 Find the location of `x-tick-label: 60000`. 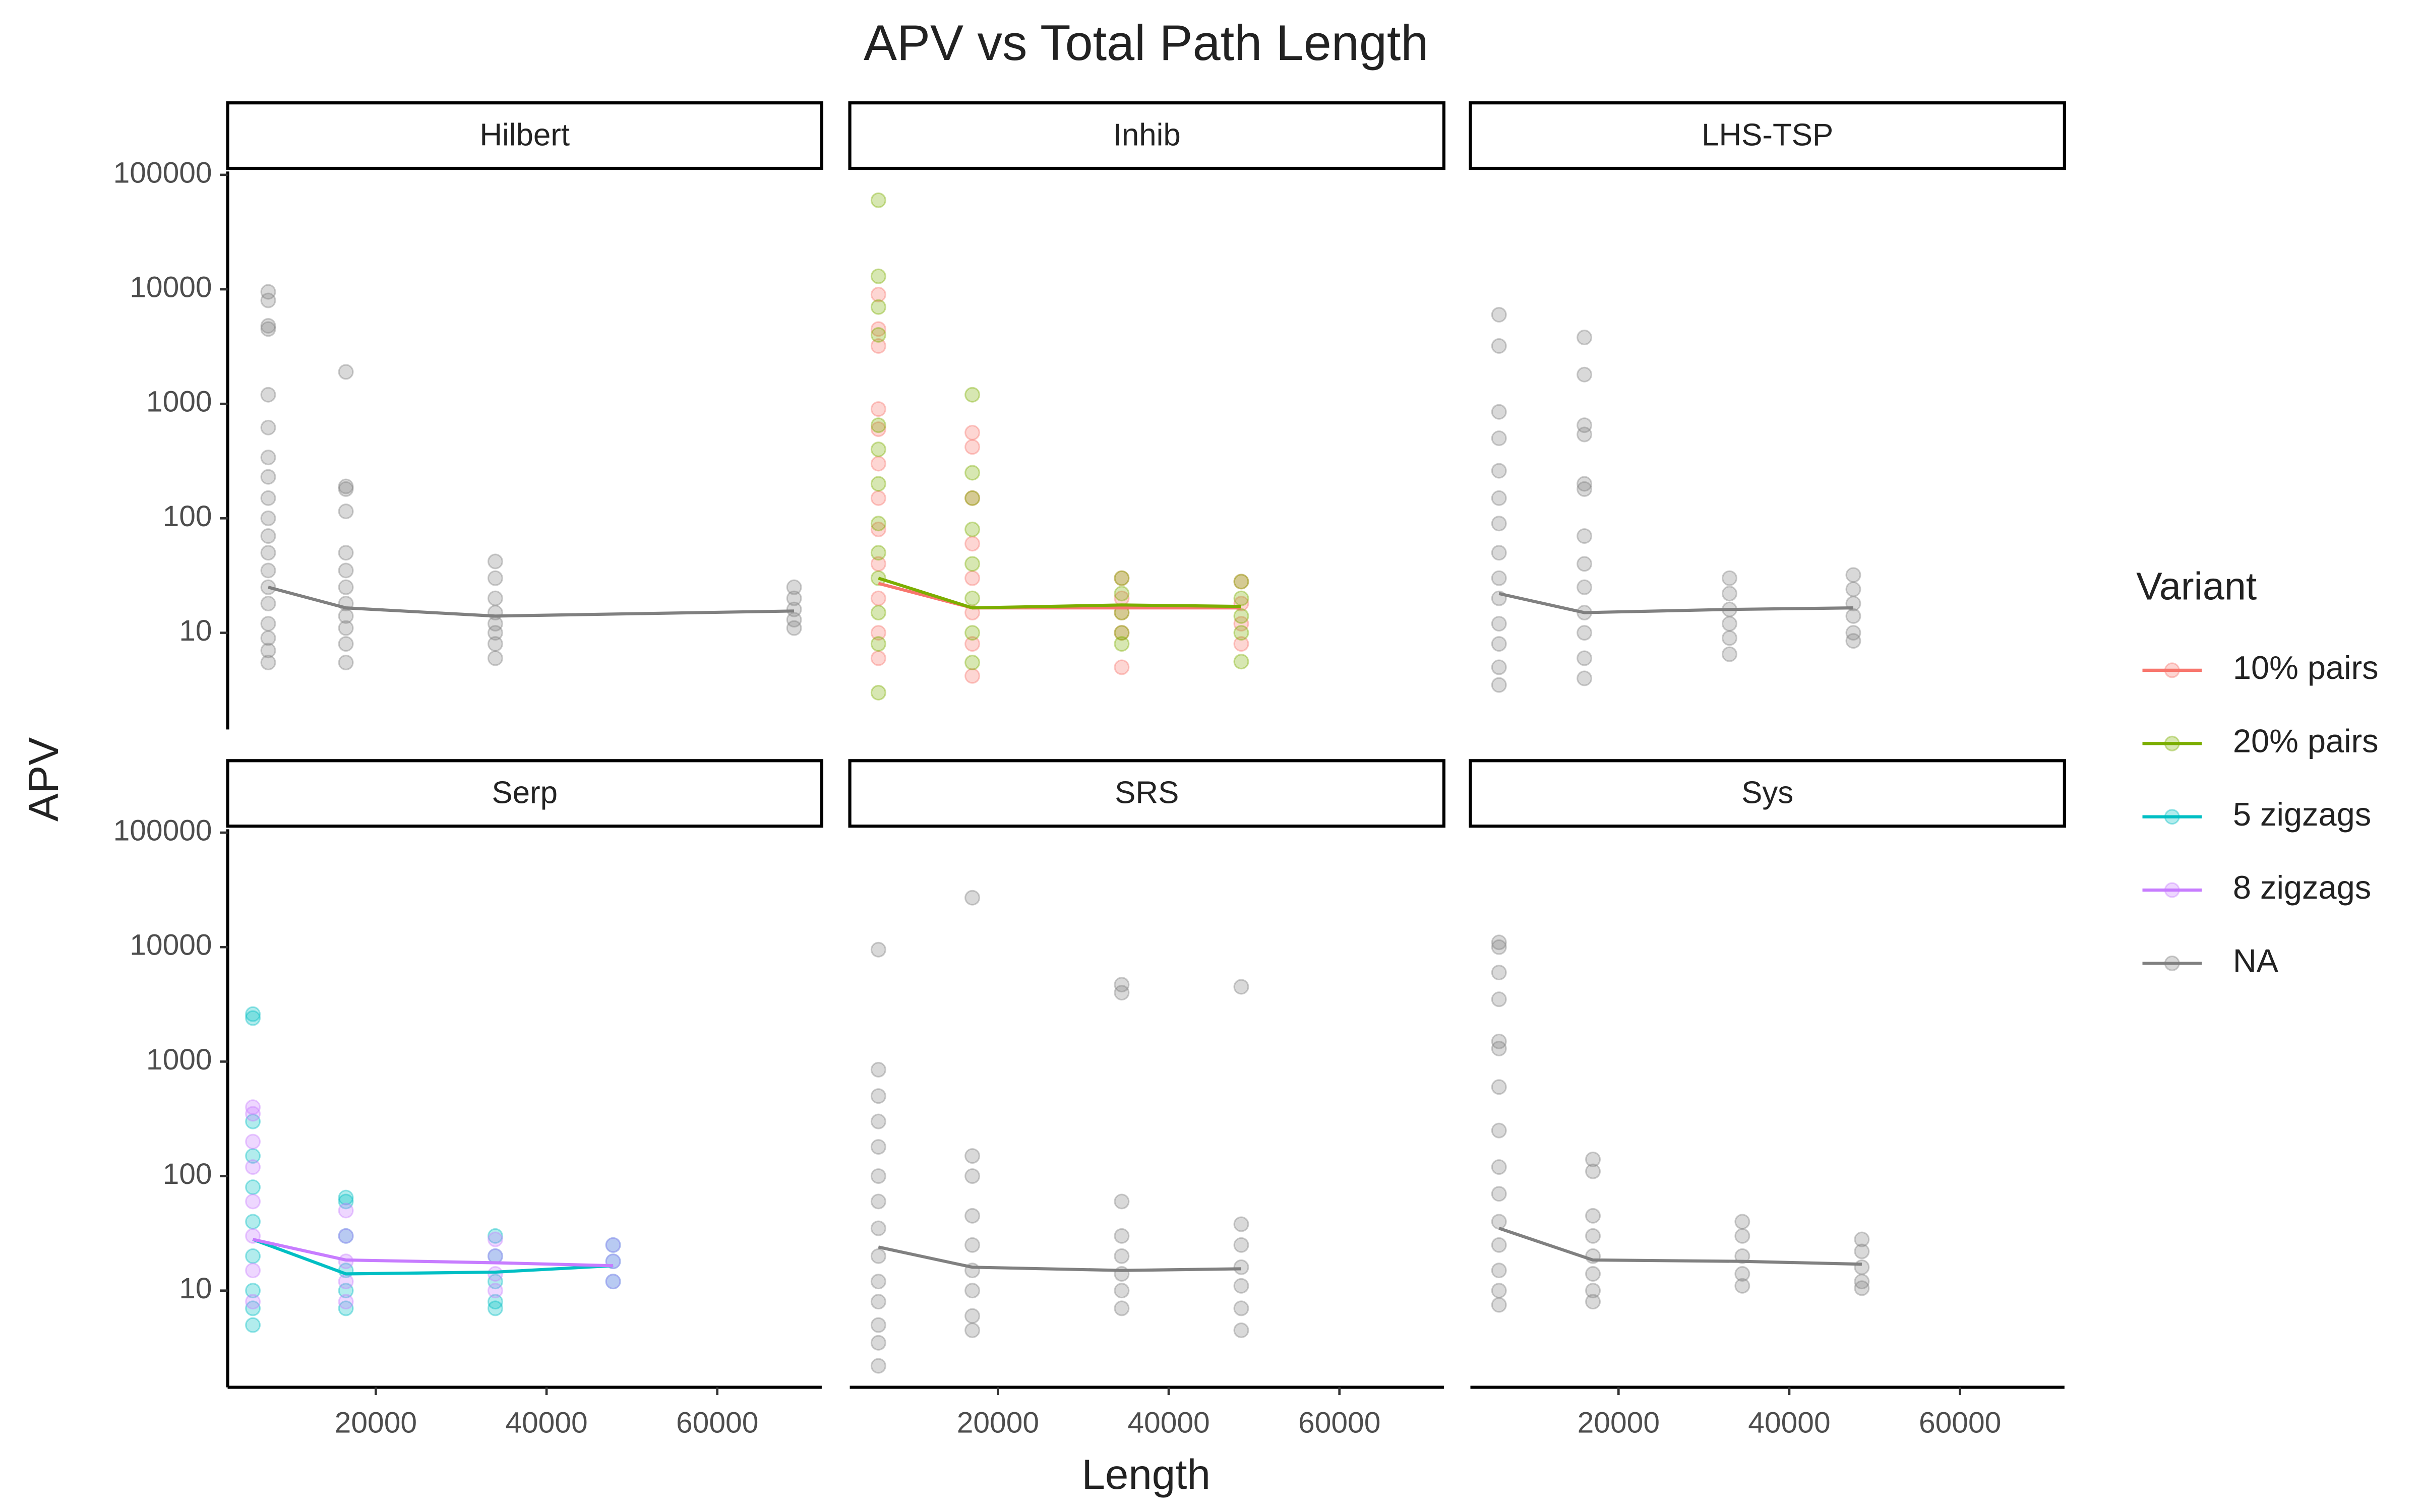

x-tick-label: 60000 is located at coordinates (1339, 1423).